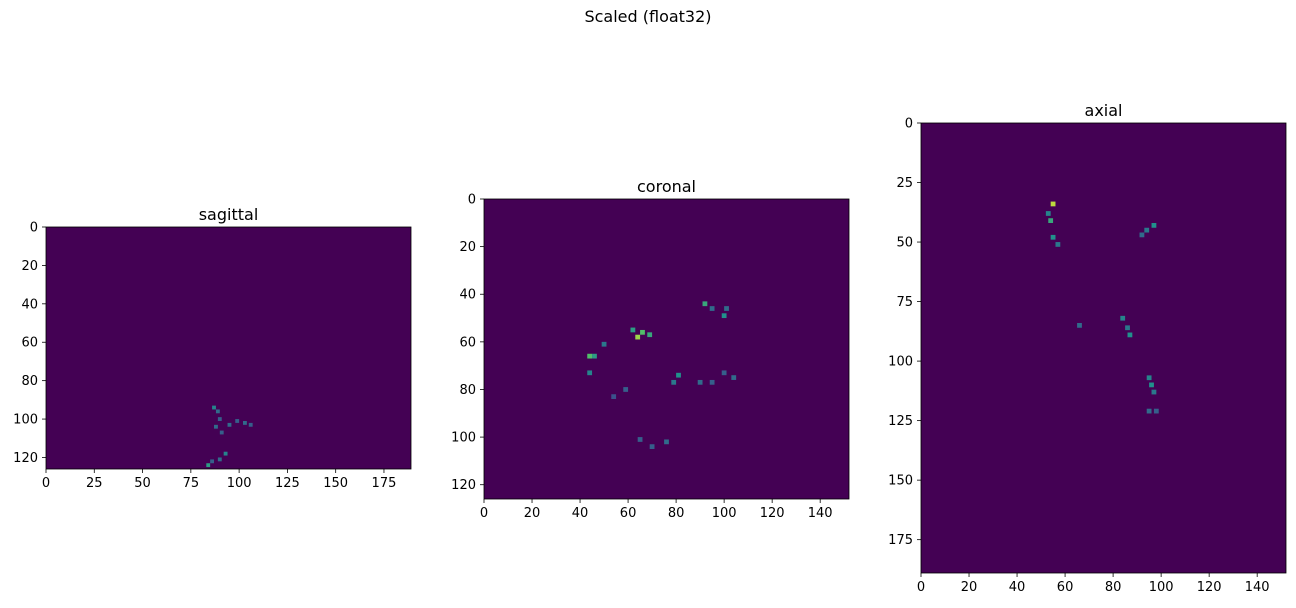 The image size is (1296, 608). Describe the element at coordinates (94, 483) in the screenshot. I see `sagittal-xtick-label-1: 25` at that location.